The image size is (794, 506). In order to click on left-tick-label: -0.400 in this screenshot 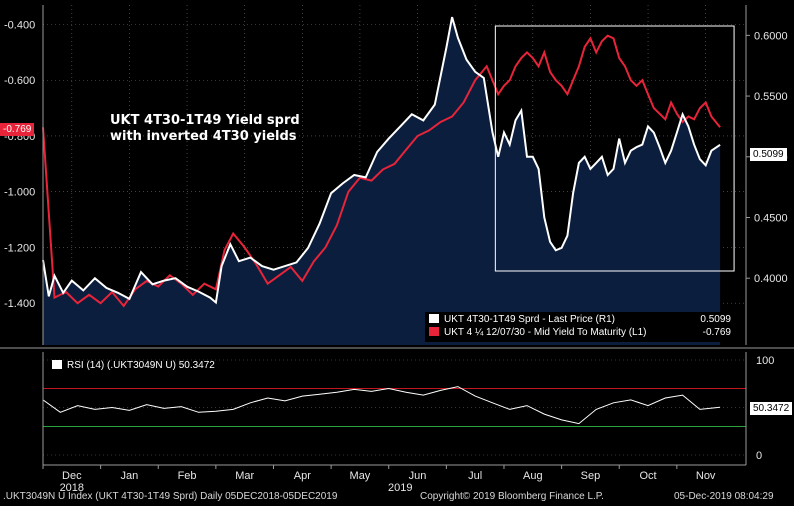, I will do `click(19, 26)`.